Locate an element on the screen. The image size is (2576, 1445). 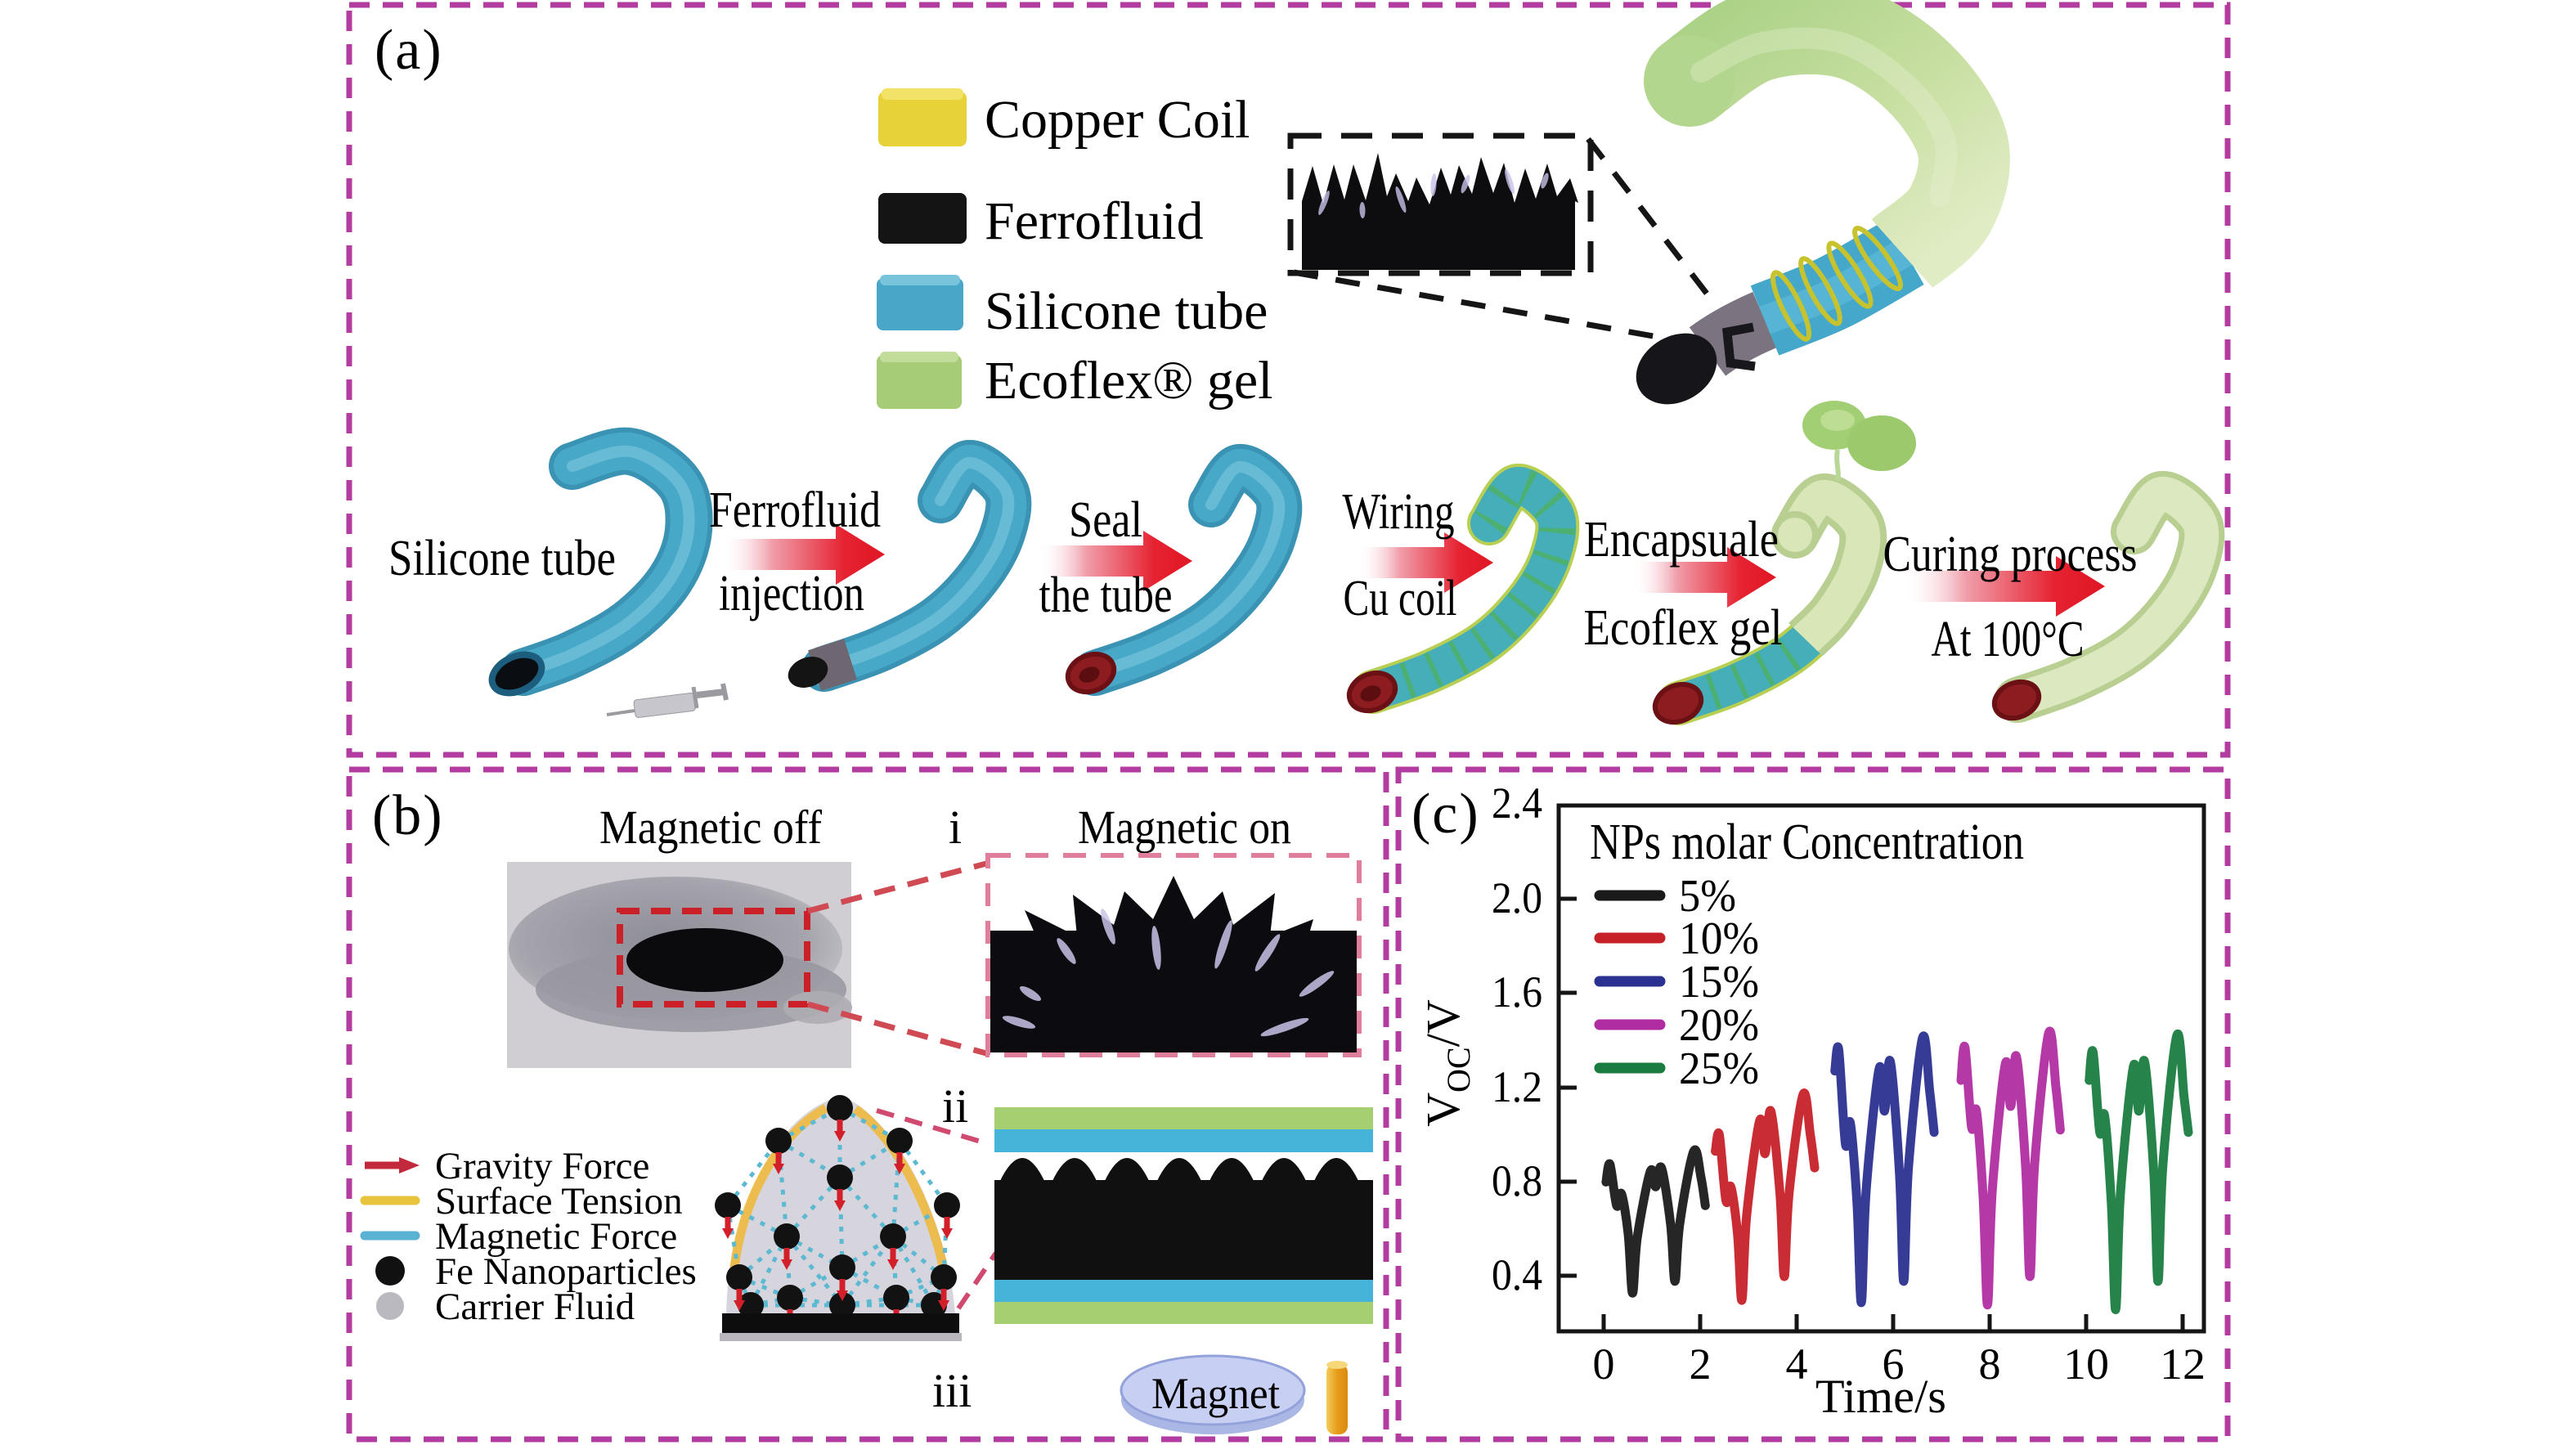
svg-text: Encapsuale is located at coordinates (1682, 540).